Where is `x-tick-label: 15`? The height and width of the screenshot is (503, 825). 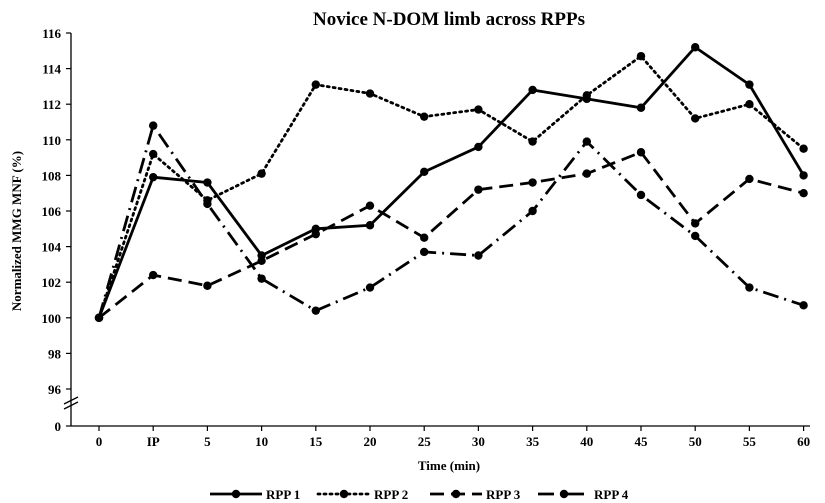 x-tick-label: 15 is located at coordinates (316, 441).